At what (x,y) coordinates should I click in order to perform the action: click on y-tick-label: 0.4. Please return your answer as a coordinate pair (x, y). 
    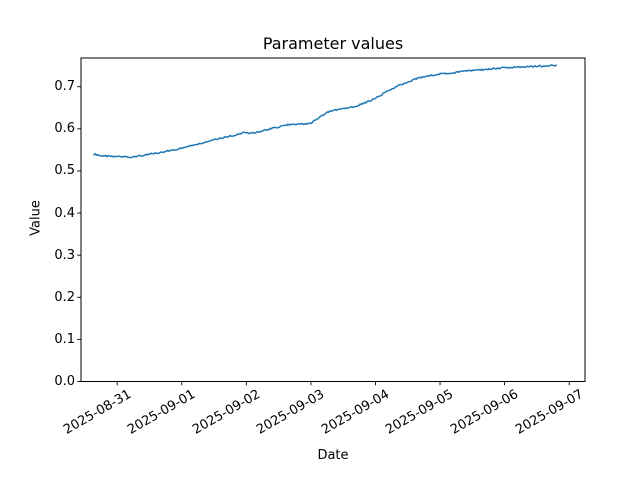
    Looking at the image, I should click on (64, 213).